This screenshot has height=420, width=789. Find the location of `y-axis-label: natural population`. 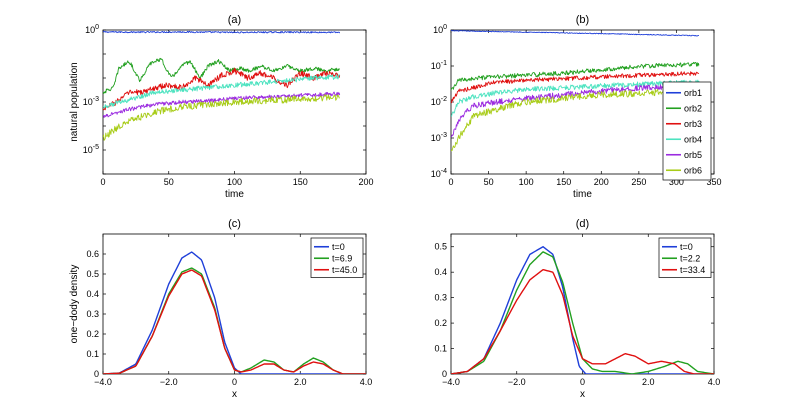

y-axis-label: natural population is located at coordinates (74, 102).